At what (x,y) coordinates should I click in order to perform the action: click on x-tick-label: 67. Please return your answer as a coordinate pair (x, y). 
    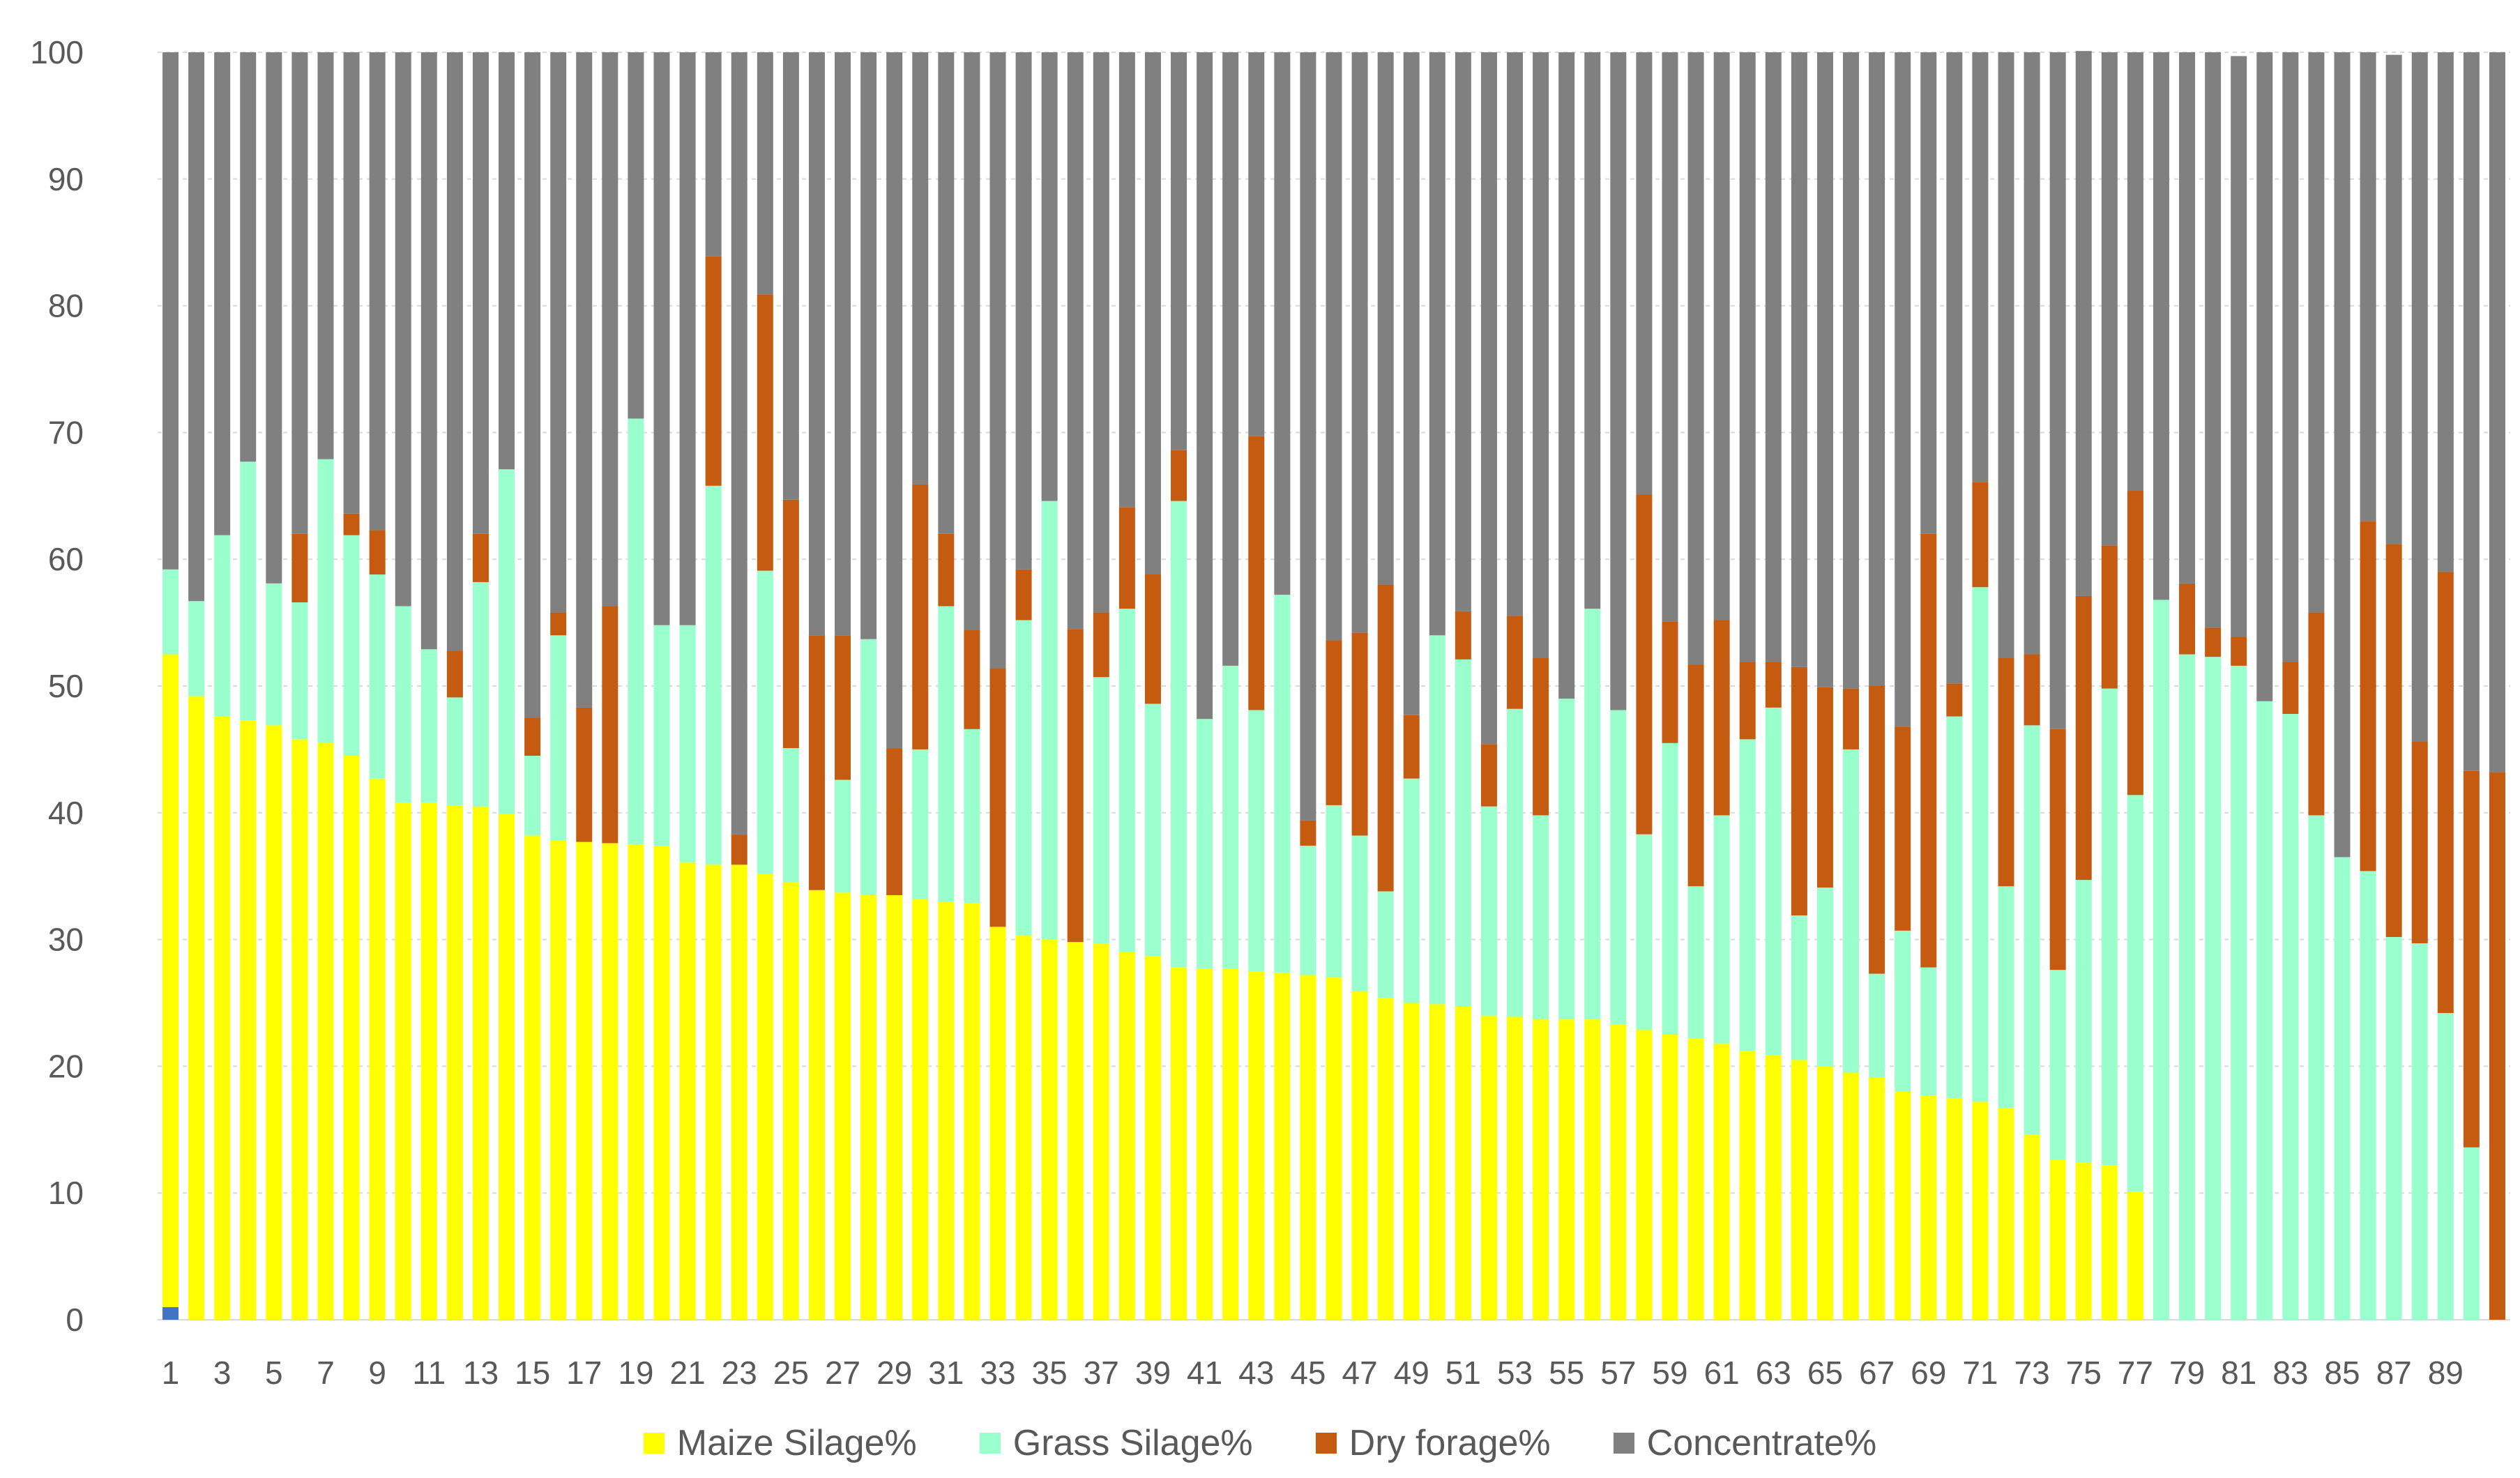
    Looking at the image, I should click on (1877, 1373).